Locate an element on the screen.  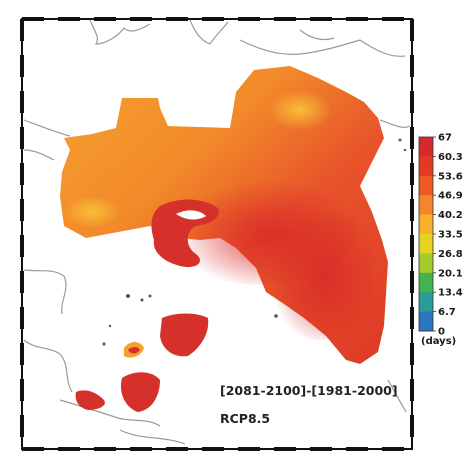
aegina-island is located at coordinates (184, 335).